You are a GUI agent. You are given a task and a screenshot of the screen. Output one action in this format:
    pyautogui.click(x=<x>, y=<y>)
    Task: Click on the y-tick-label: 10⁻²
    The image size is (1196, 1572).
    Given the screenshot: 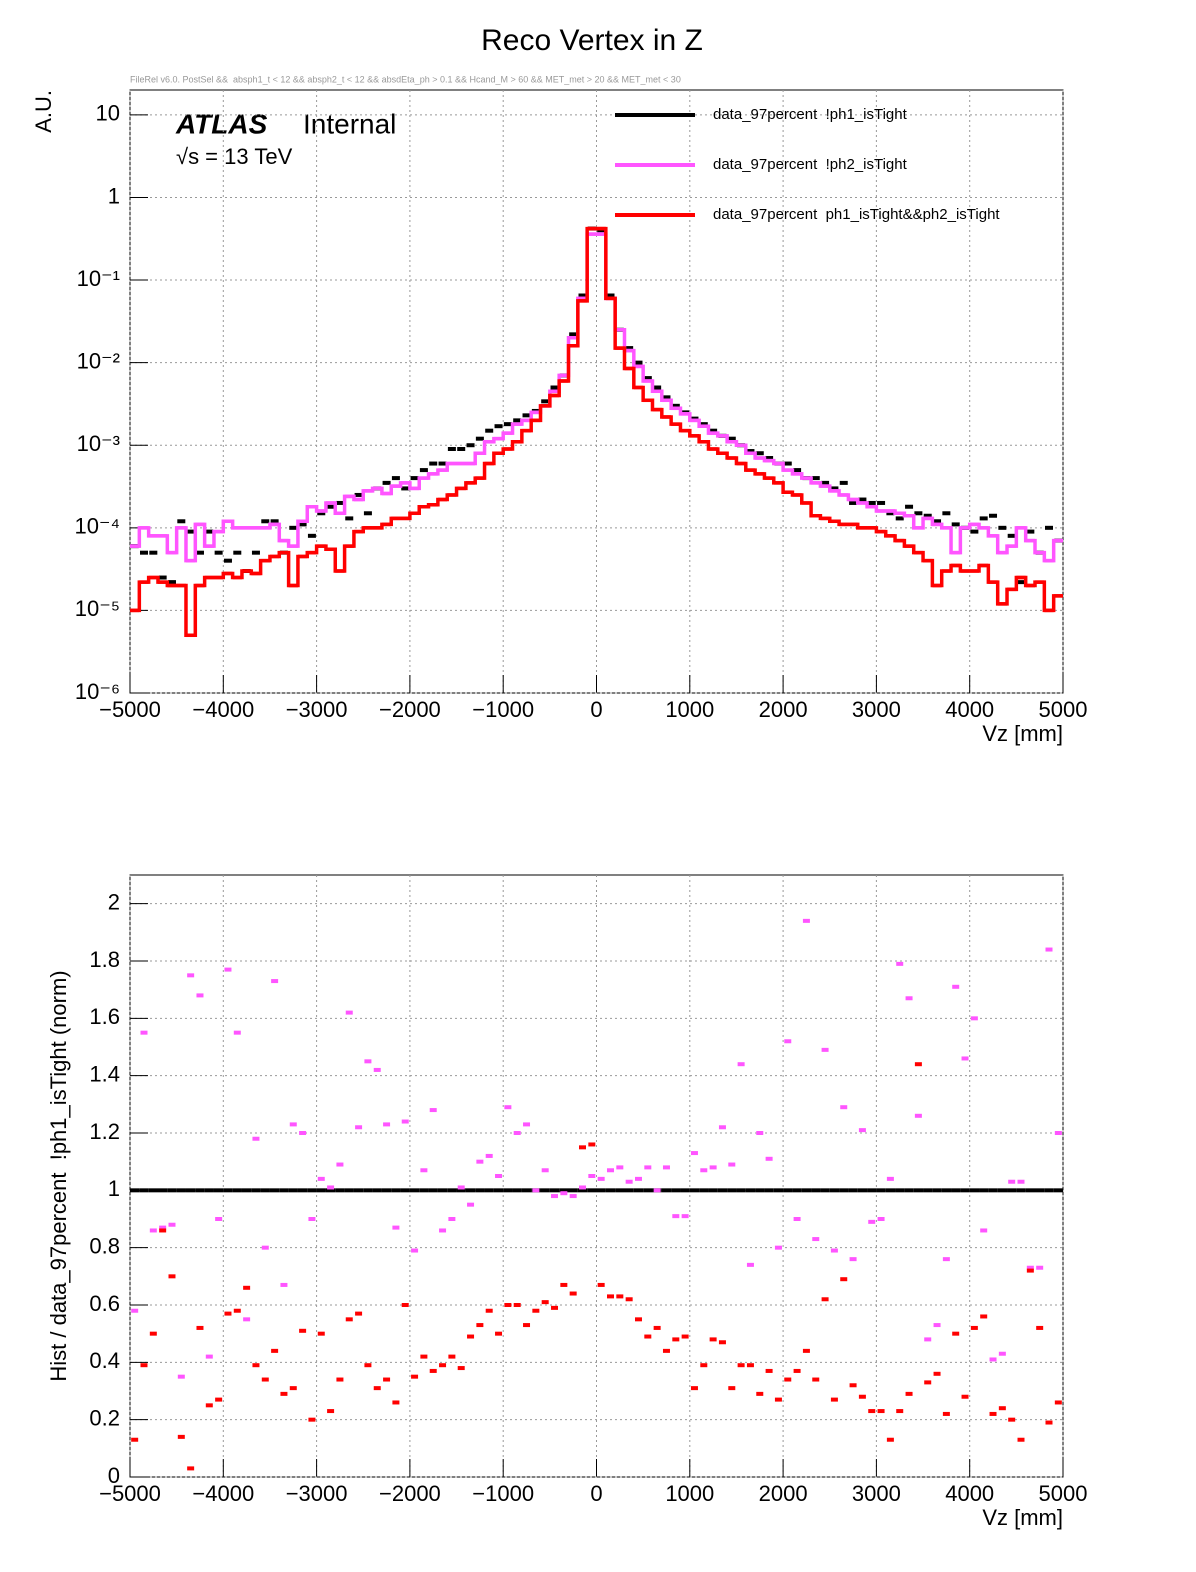 What is the action you would take?
    pyautogui.click(x=98, y=360)
    